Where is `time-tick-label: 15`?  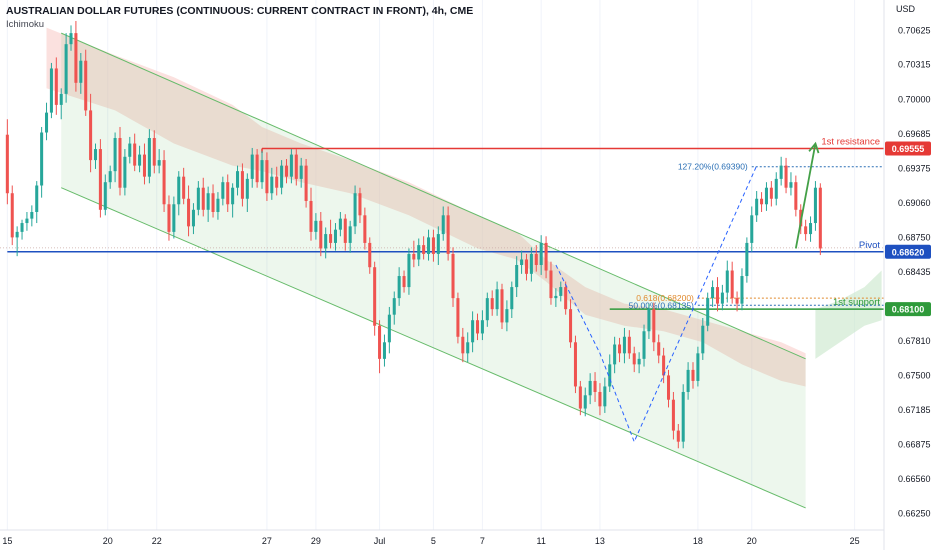 time-tick-label: 15 is located at coordinates (7, 541).